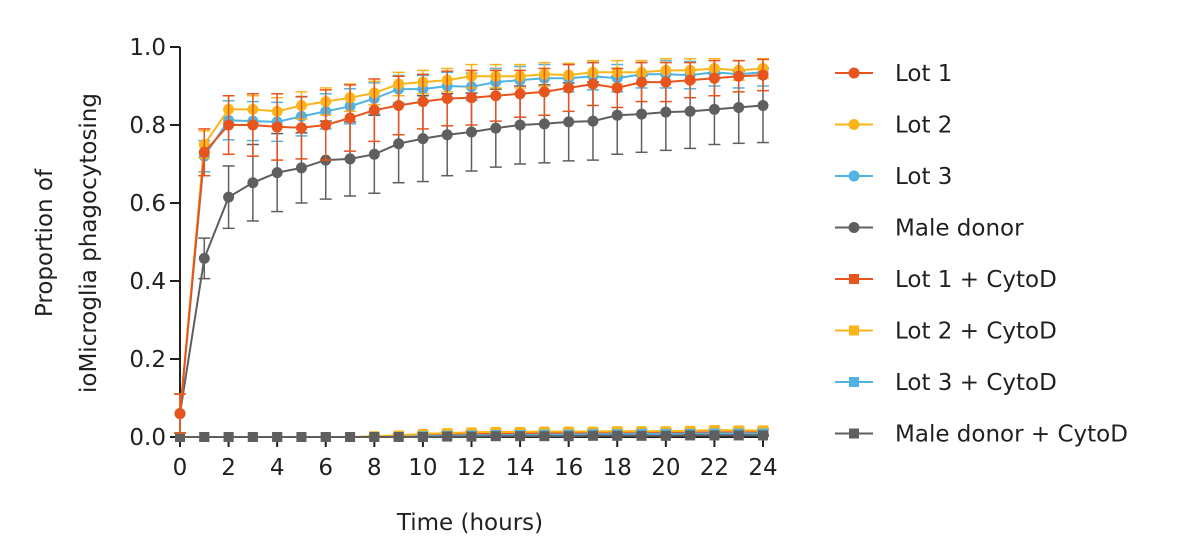 The height and width of the screenshot is (551, 1192). Describe the element at coordinates (519, 468) in the screenshot. I see `x-tick-label: 14` at that location.